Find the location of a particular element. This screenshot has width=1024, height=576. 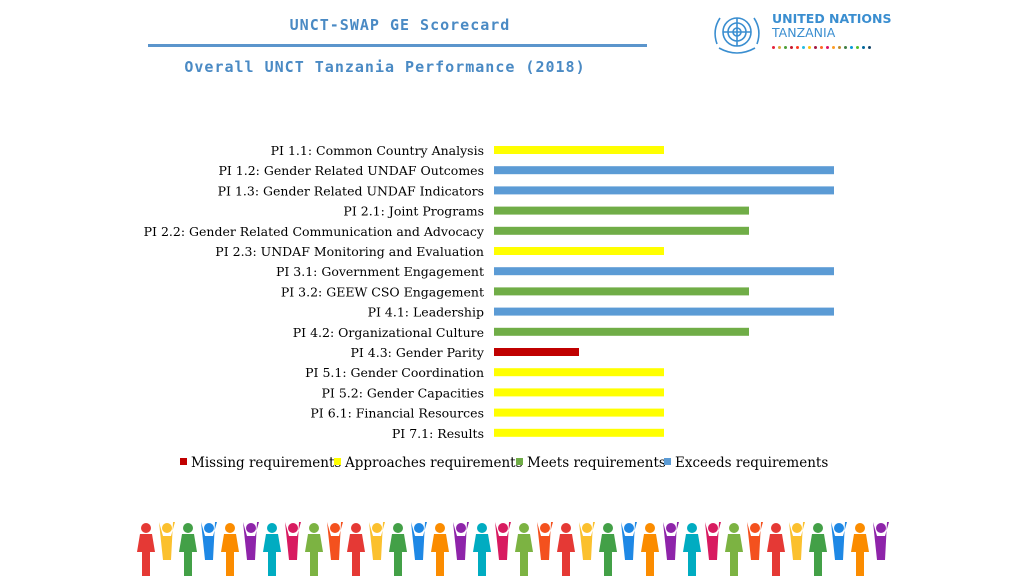

un-emblem-icon is located at coordinates (737, 35).